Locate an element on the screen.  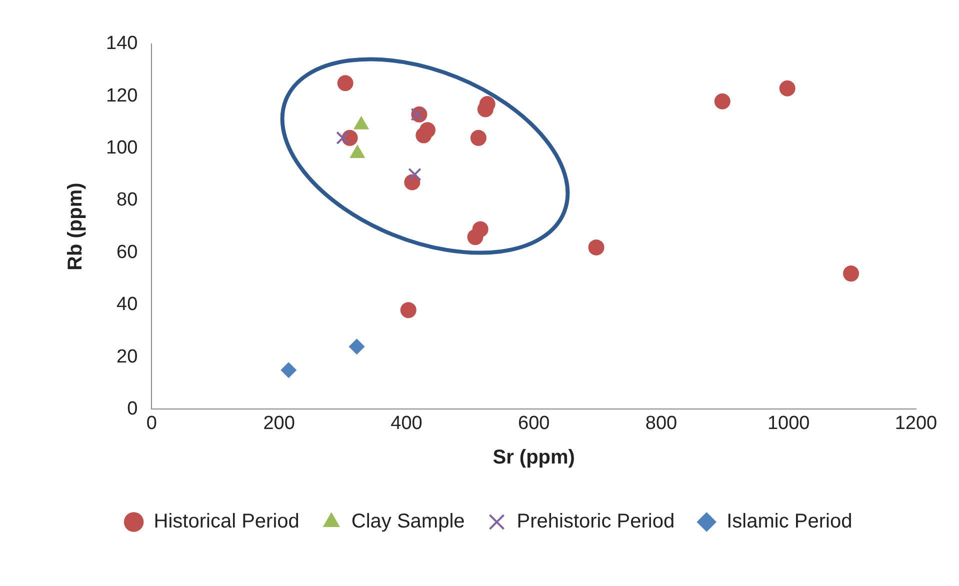
x-tick-label: 600 is located at coordinates (534, 423).